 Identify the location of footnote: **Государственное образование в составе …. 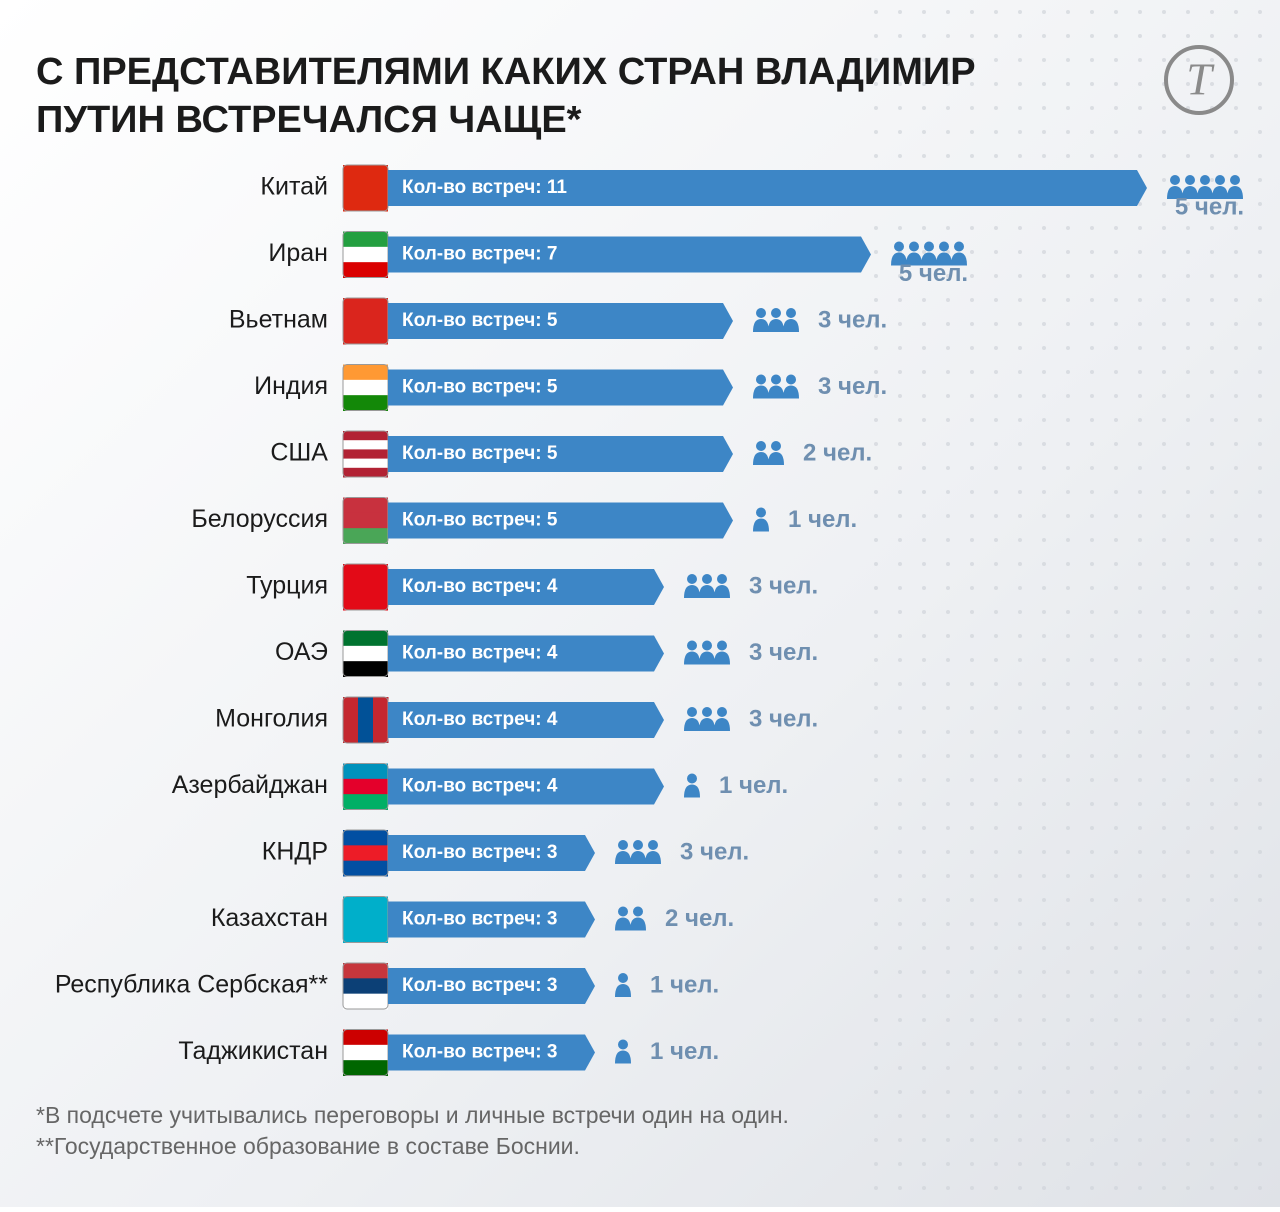
(308, 1146).